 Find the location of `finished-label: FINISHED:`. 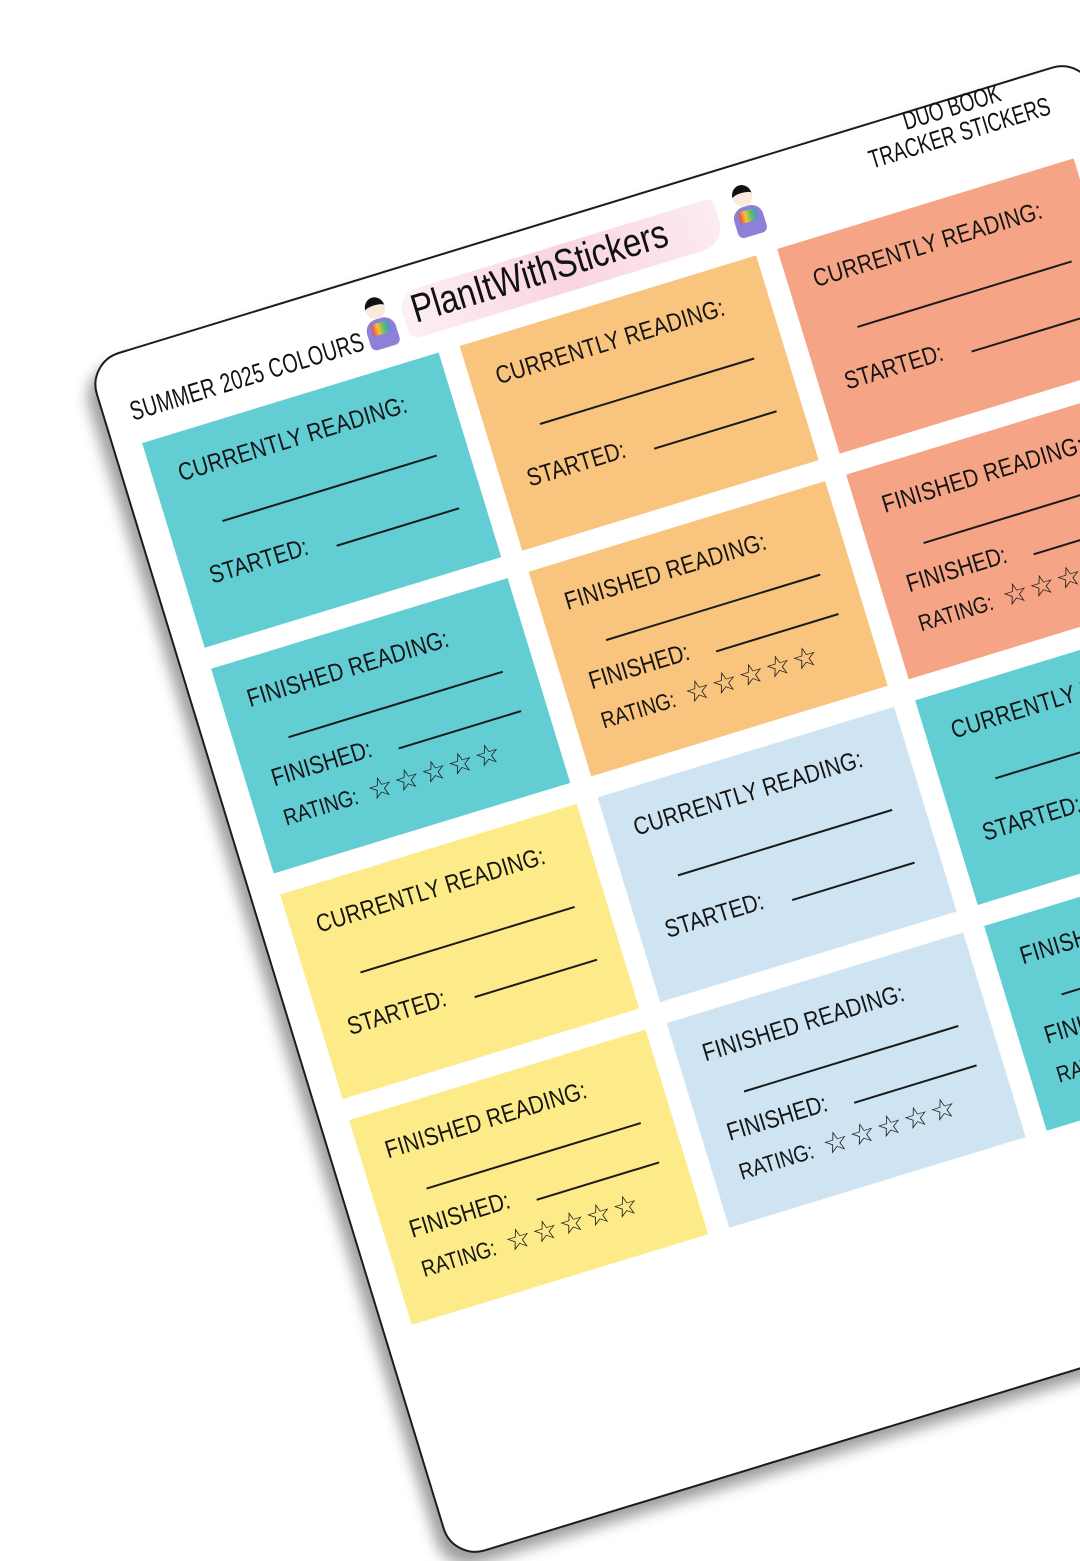

finished-label: FINISHED: is located at coordinates (1060, 1021).